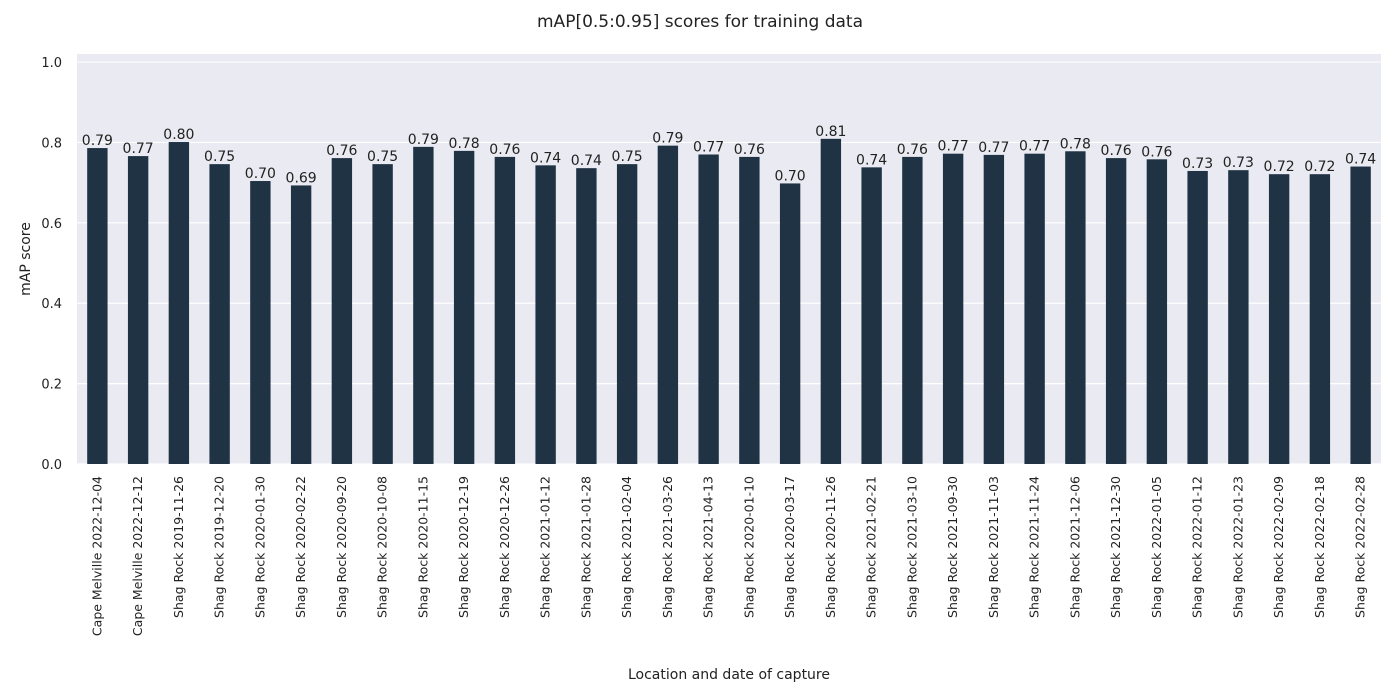  What do you see at coordinates (301, 178) in the screenshot?
I see `data-label: 0.69` at bounding box center [301, 178].